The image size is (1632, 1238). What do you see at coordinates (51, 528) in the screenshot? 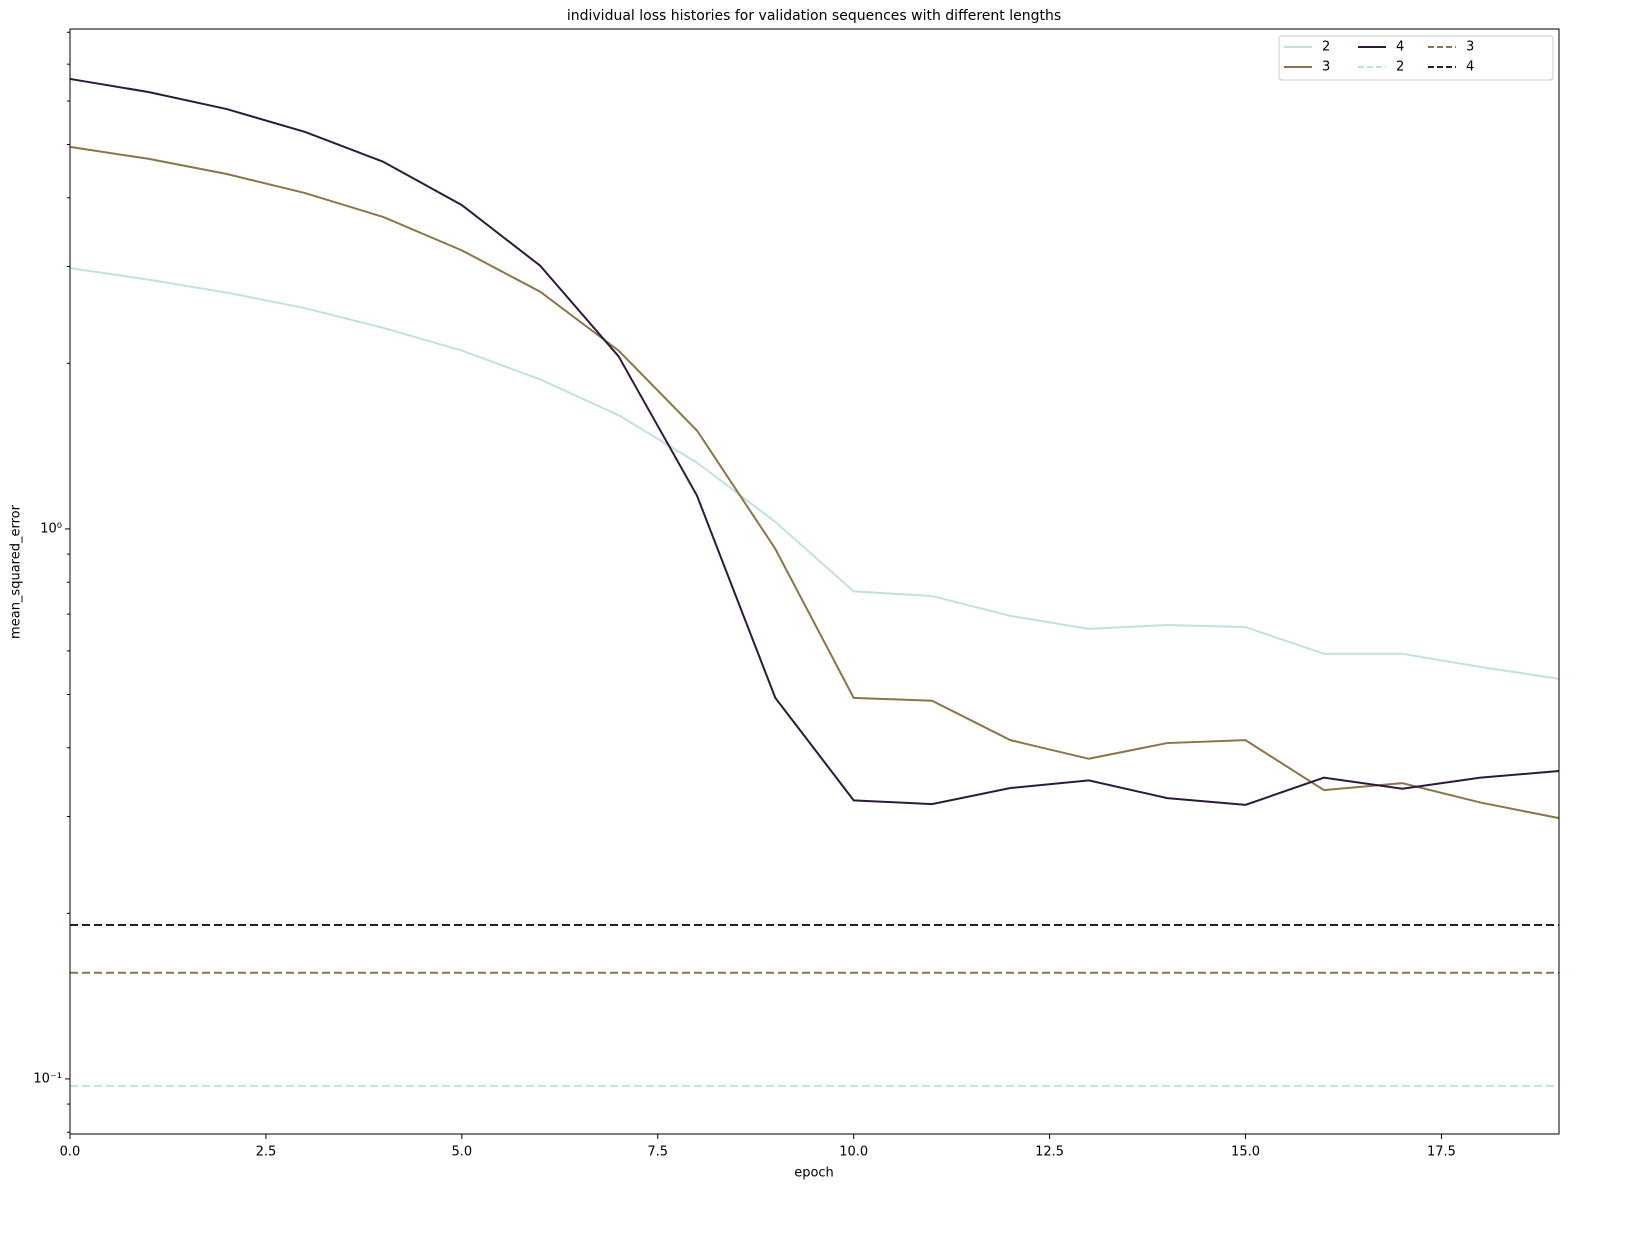
I see `y-tick-label: 10⁰` at bounding box center [51, 528].